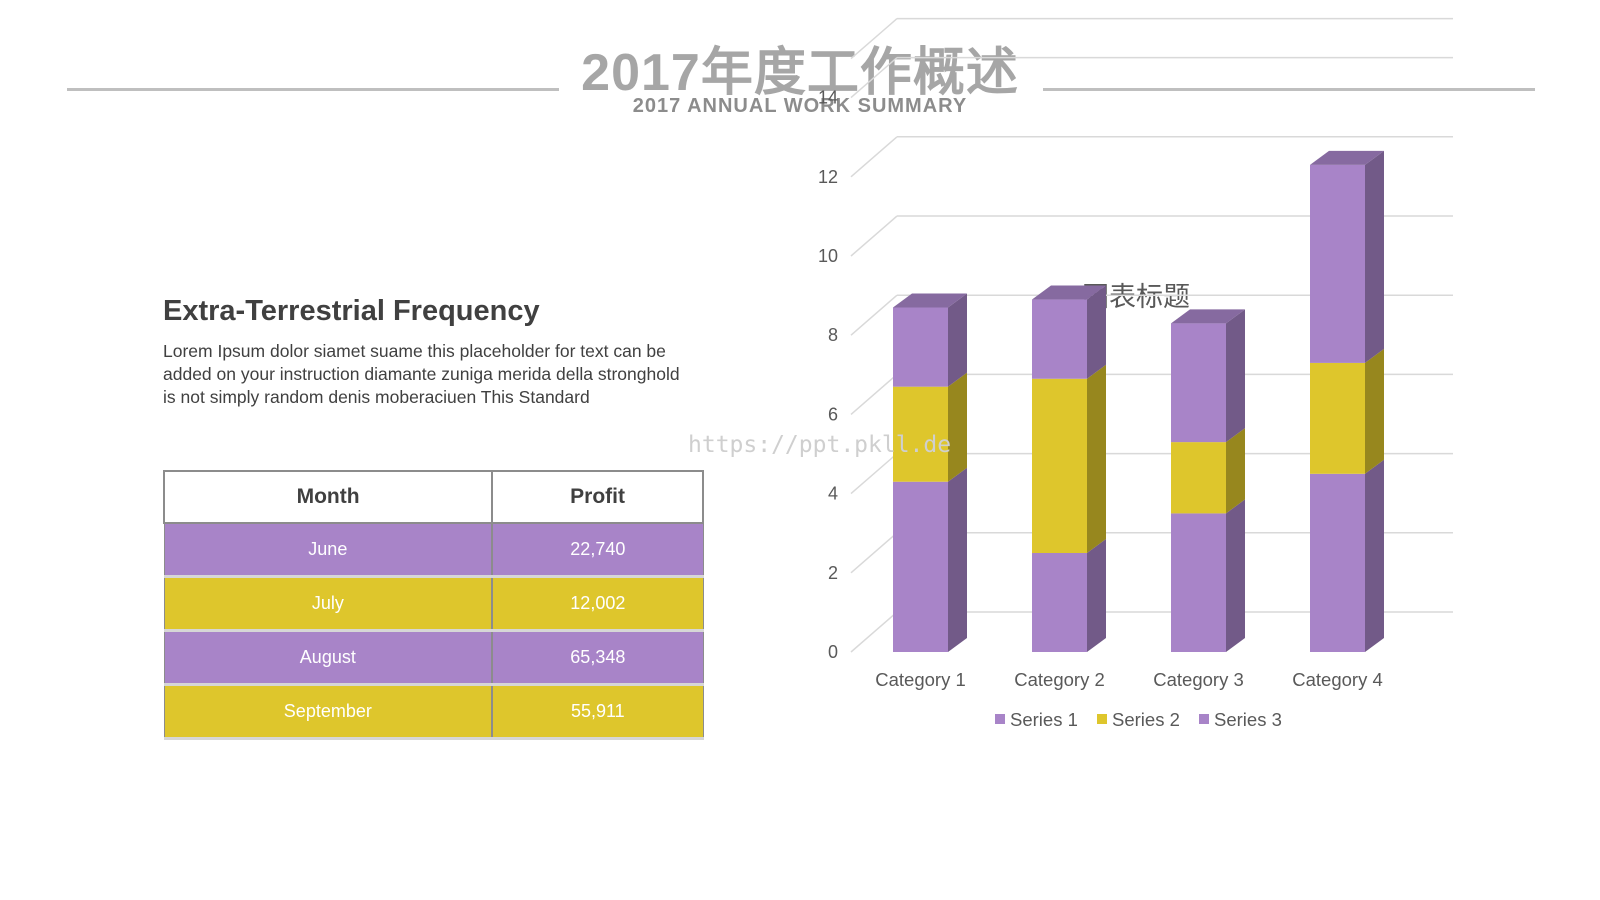 This screenshot has width=1600, height=900. I want to click on header-line-right, so click(1289, 89).